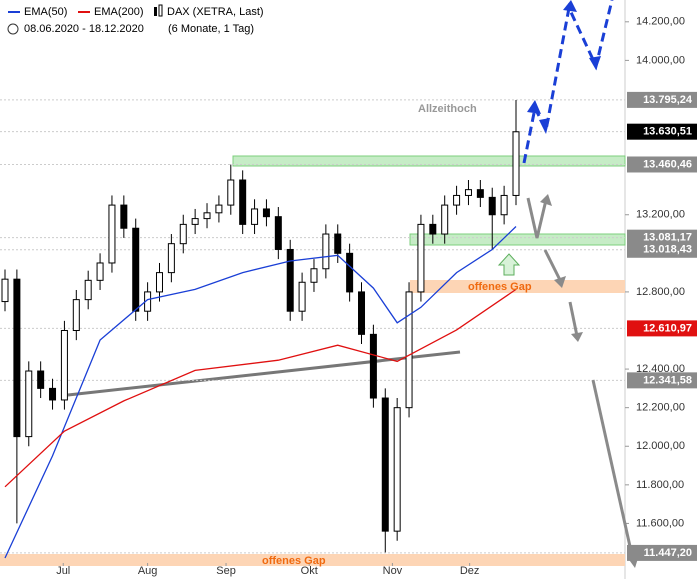  What do you see at coordinates (309, 571) in the screenshot?
I see `x-tick-label: Okt` at bounding box center [309, 571].